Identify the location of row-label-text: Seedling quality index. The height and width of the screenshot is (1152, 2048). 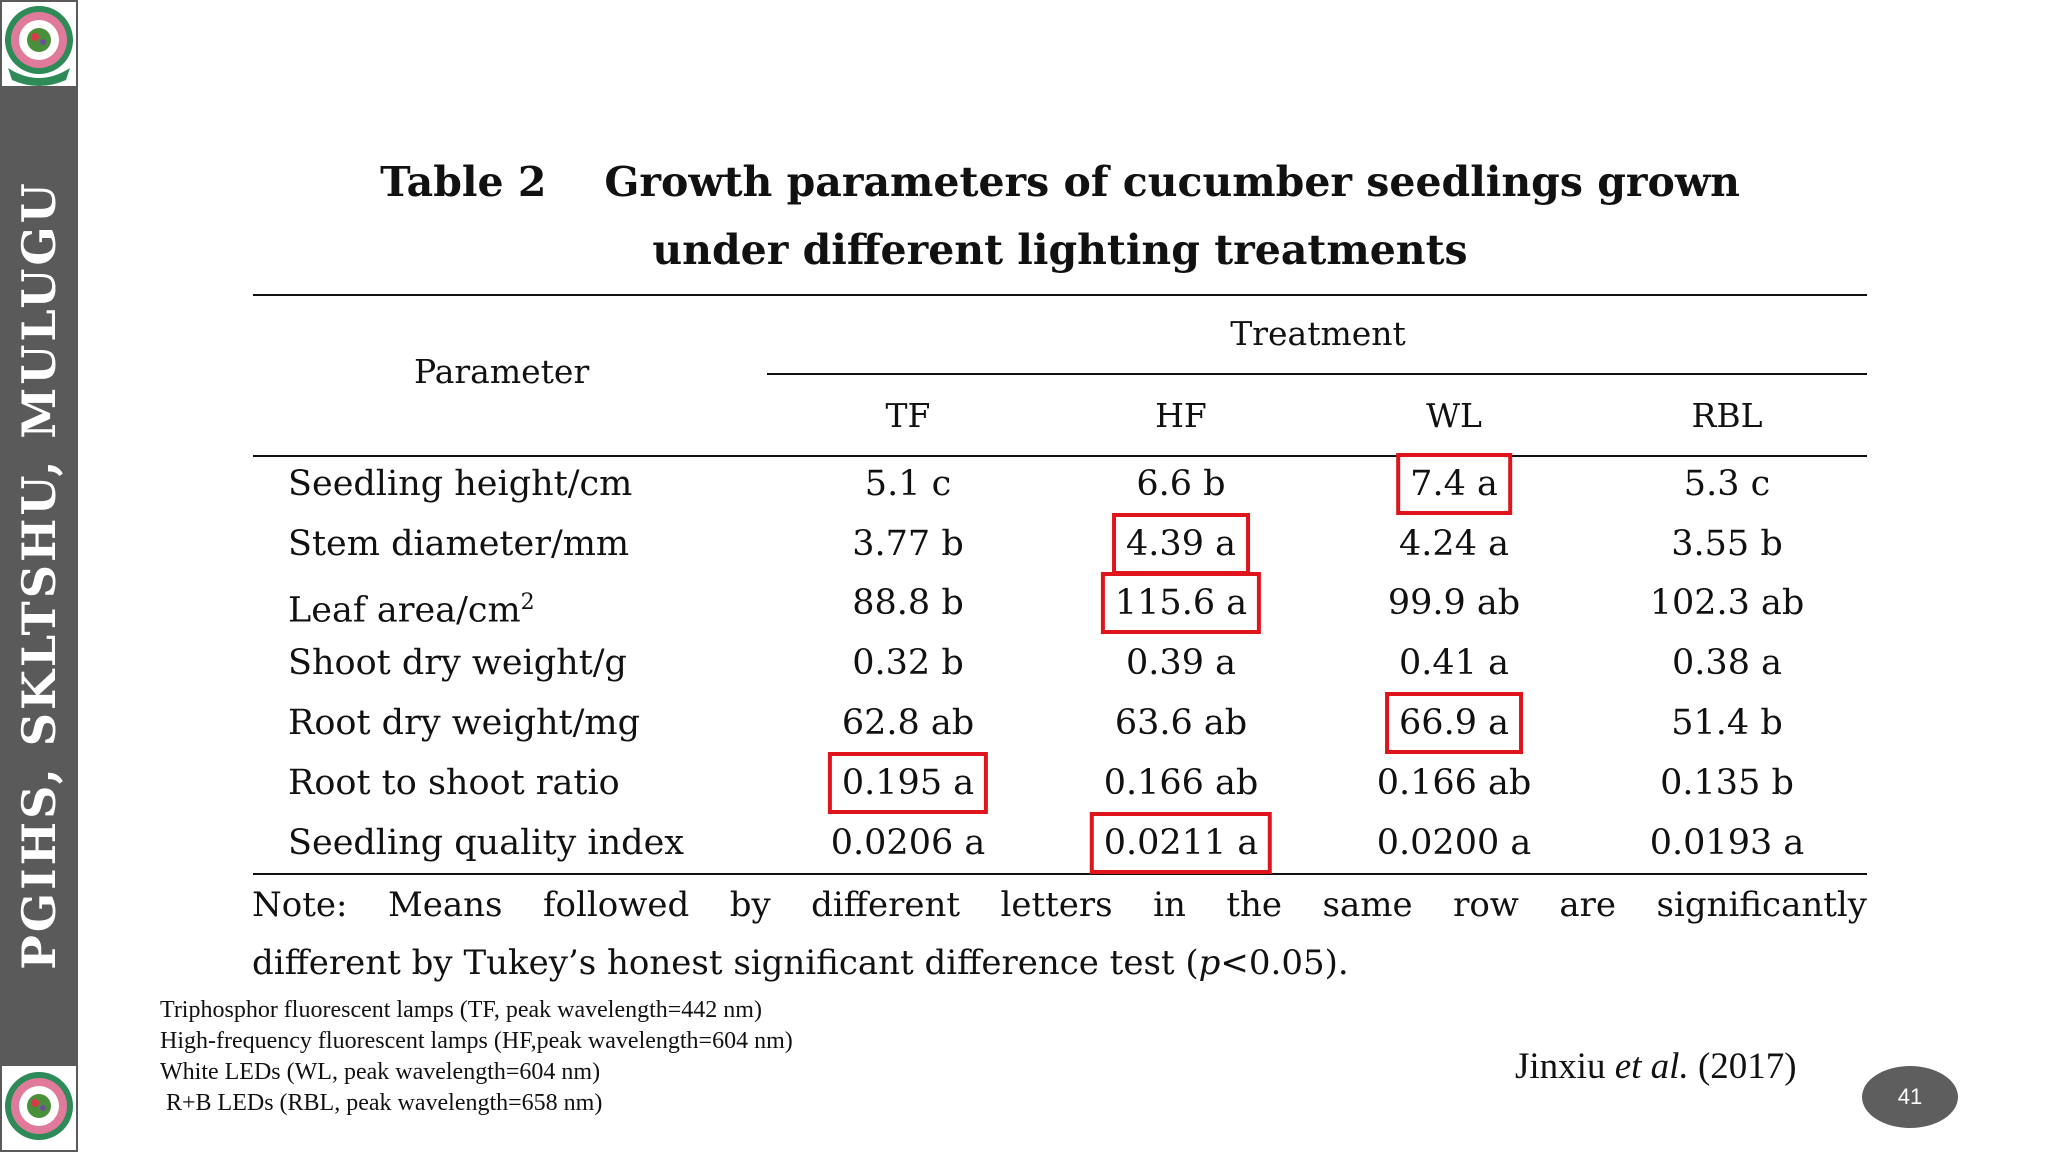
(486, 843).